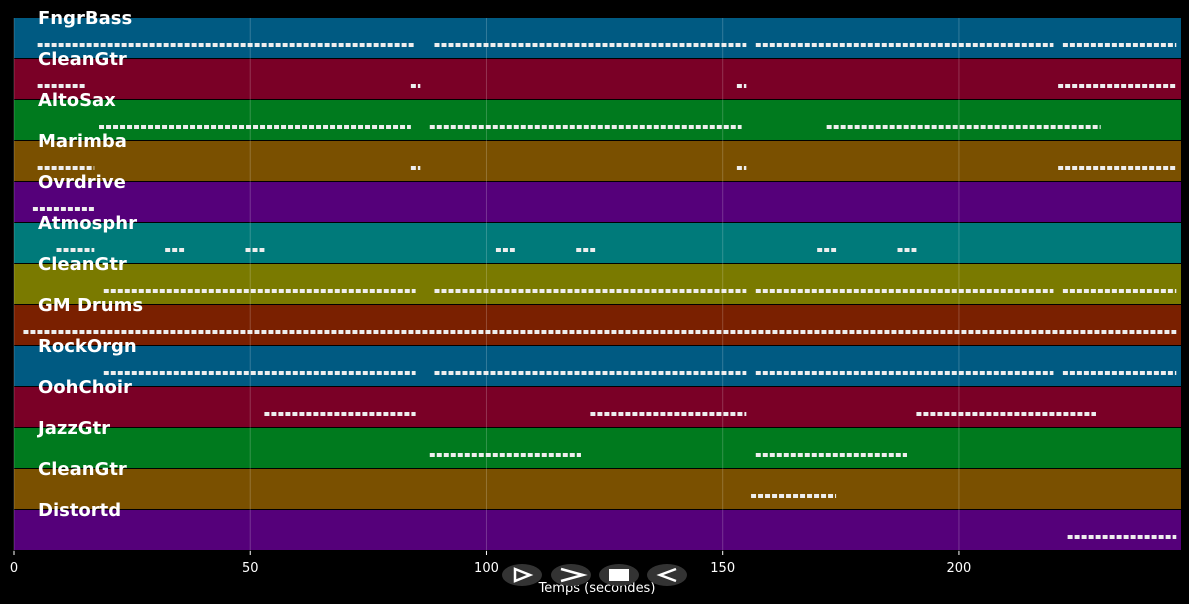 This screenshot has height=604, width=1189. I want to click on track-name: Distortd, so click(79, 510).